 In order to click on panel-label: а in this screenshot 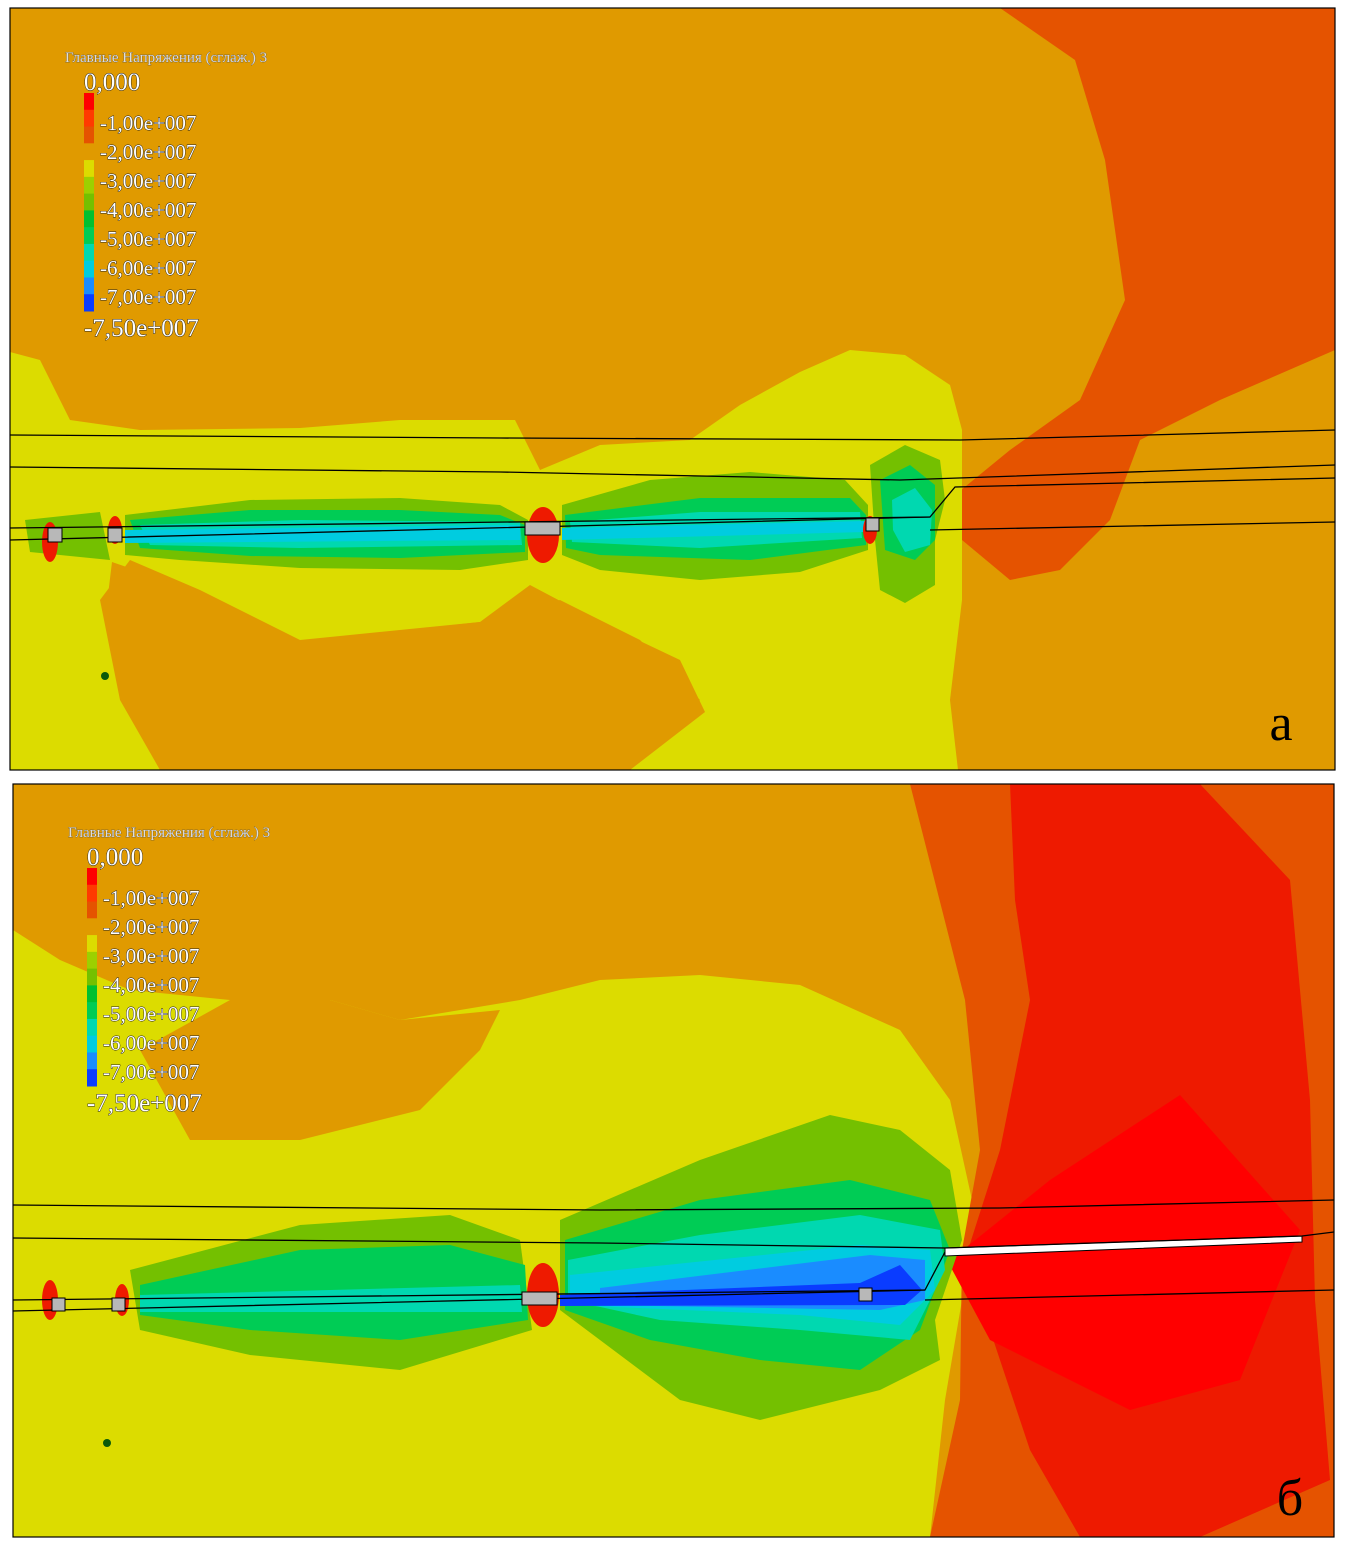, I will do `click(1280, 723)`.